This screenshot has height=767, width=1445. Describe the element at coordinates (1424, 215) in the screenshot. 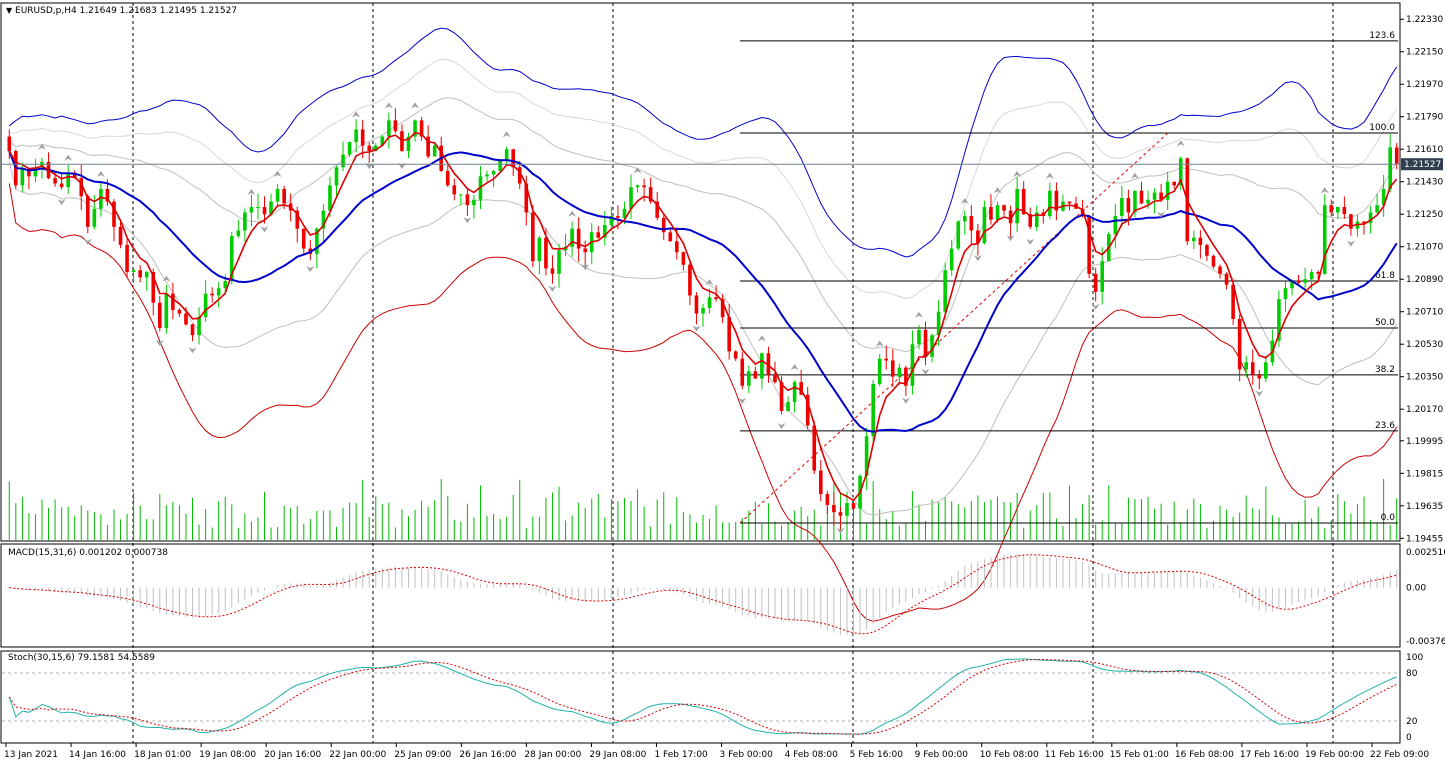

I see `price-tick-label: 1.21250` at that location.